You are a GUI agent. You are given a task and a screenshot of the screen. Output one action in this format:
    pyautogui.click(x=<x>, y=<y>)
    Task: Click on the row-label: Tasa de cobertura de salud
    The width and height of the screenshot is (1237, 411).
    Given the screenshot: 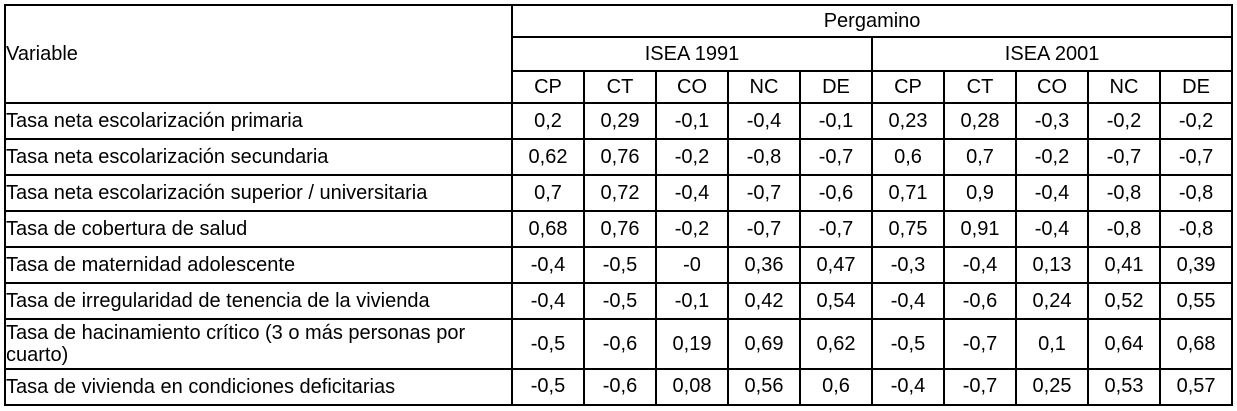 What is the action you would take?
    pyautogui.click(x=258, y=229)
    